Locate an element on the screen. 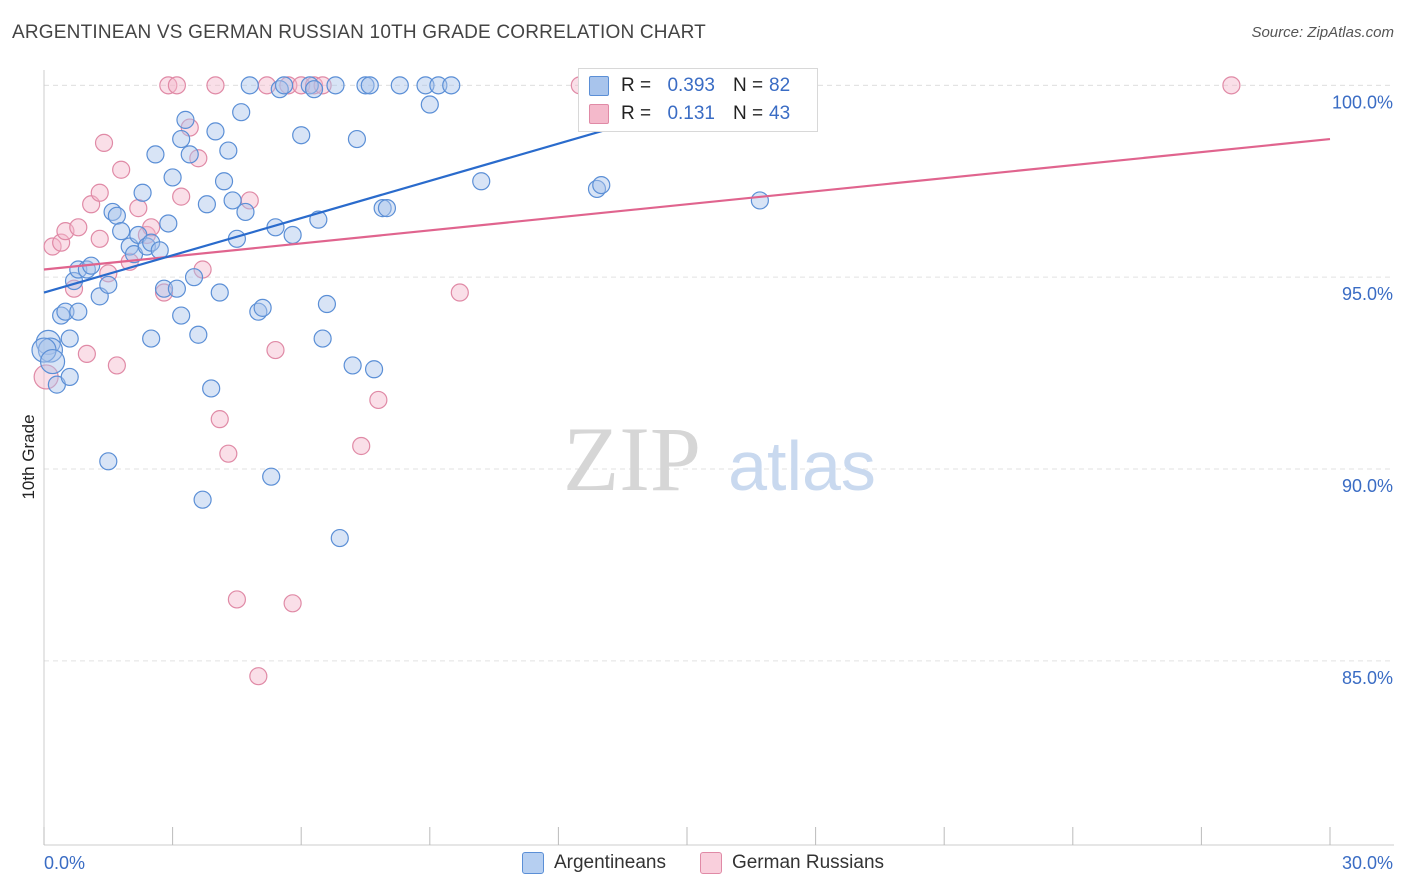  legend-r-value: 0.393 is located at coordinates (691, 85).